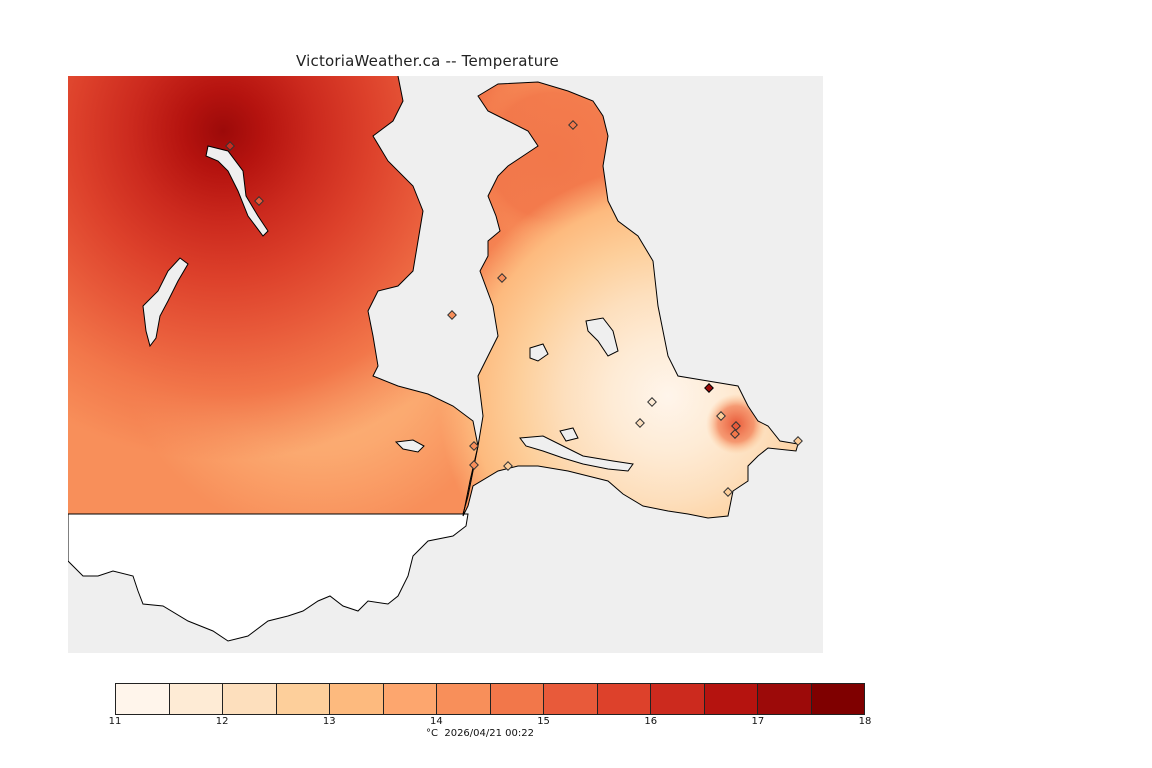 This screenshot has height=768, width=1152. I want to click on scale-tick-label: 17, so click(758, 721).